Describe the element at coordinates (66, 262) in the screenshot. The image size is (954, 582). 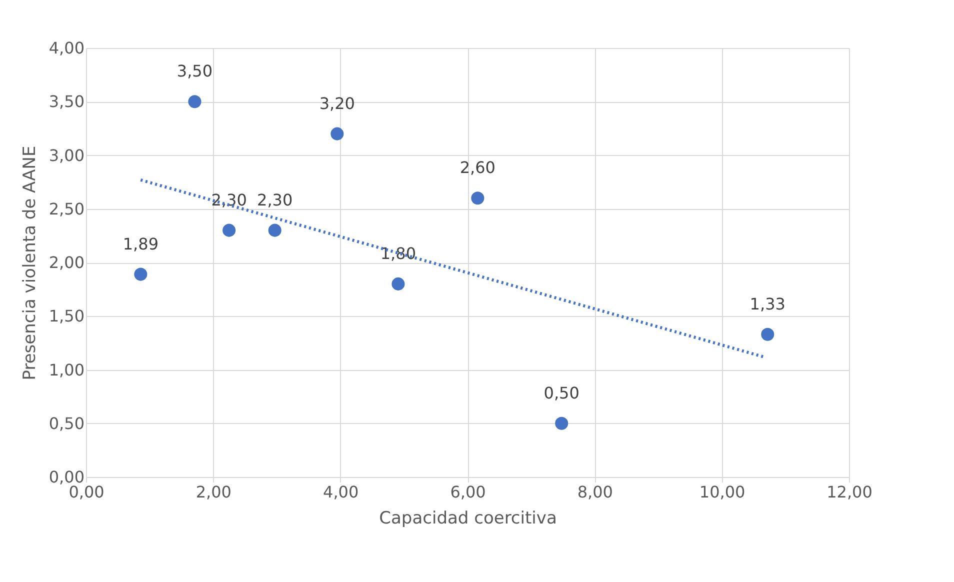
I see `y-tick-label: 2,00` at that location.